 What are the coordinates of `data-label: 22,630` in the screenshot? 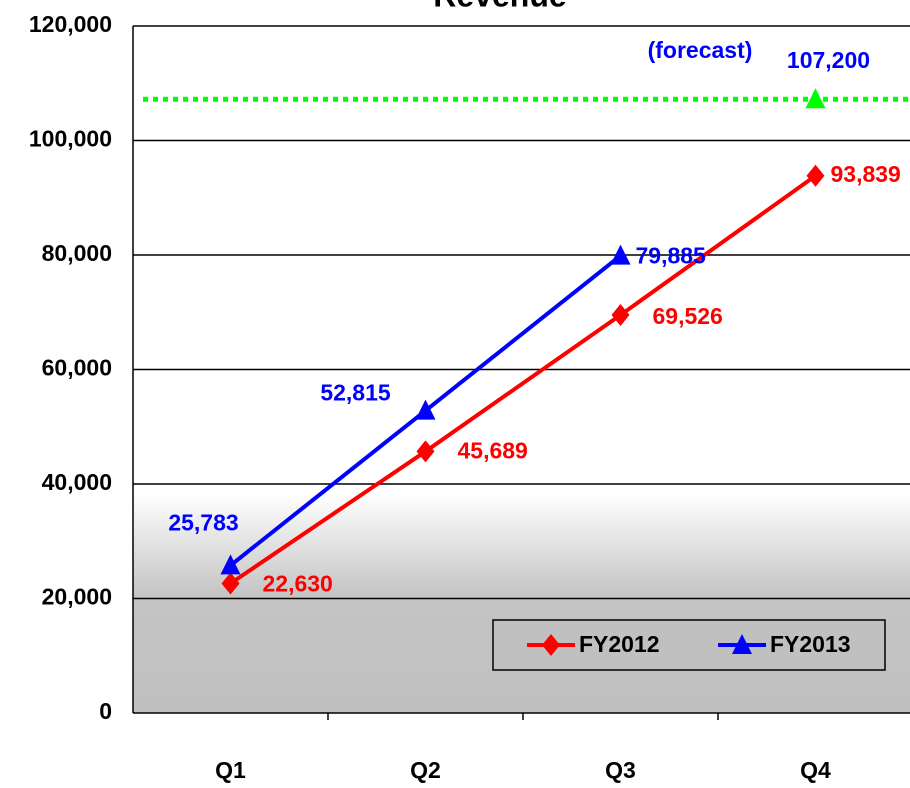 It's located at (298, 584).